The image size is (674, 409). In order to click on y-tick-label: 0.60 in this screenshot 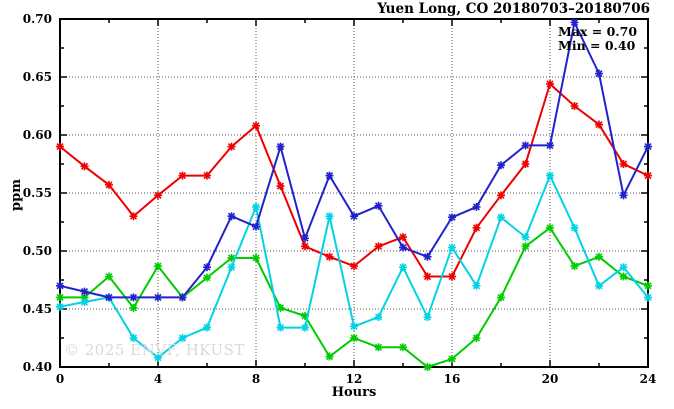, I will do `click(37, 135)`.